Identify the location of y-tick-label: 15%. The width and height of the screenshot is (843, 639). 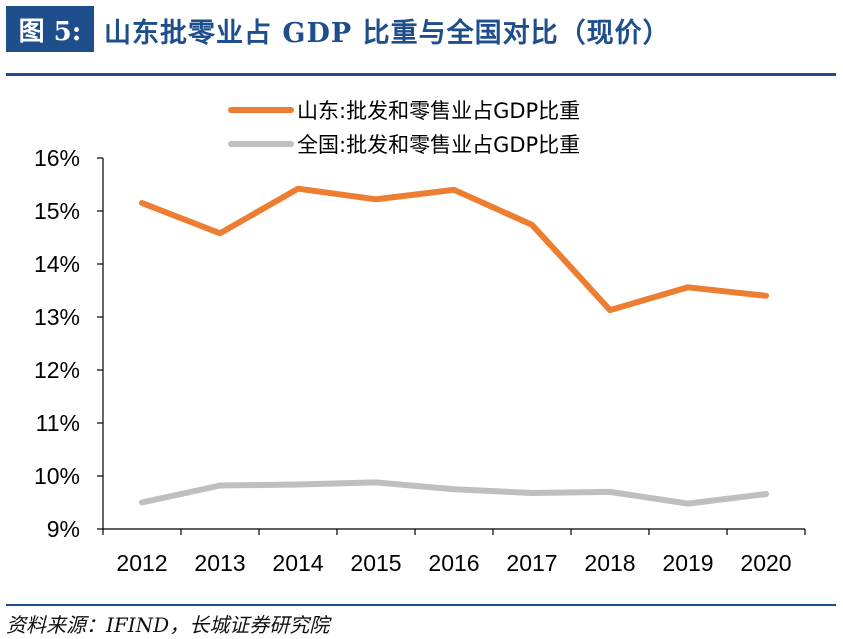
(57, 211).